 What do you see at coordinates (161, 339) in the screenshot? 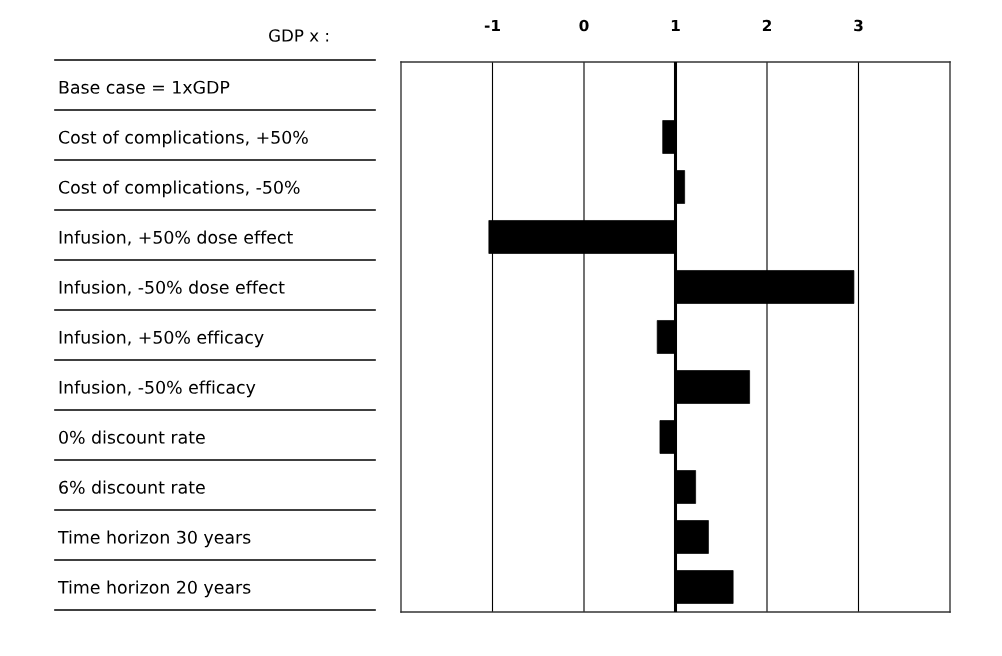
I see `y-tick-label: Infusion, +50% efficacy` at bounding box center [161, 339].